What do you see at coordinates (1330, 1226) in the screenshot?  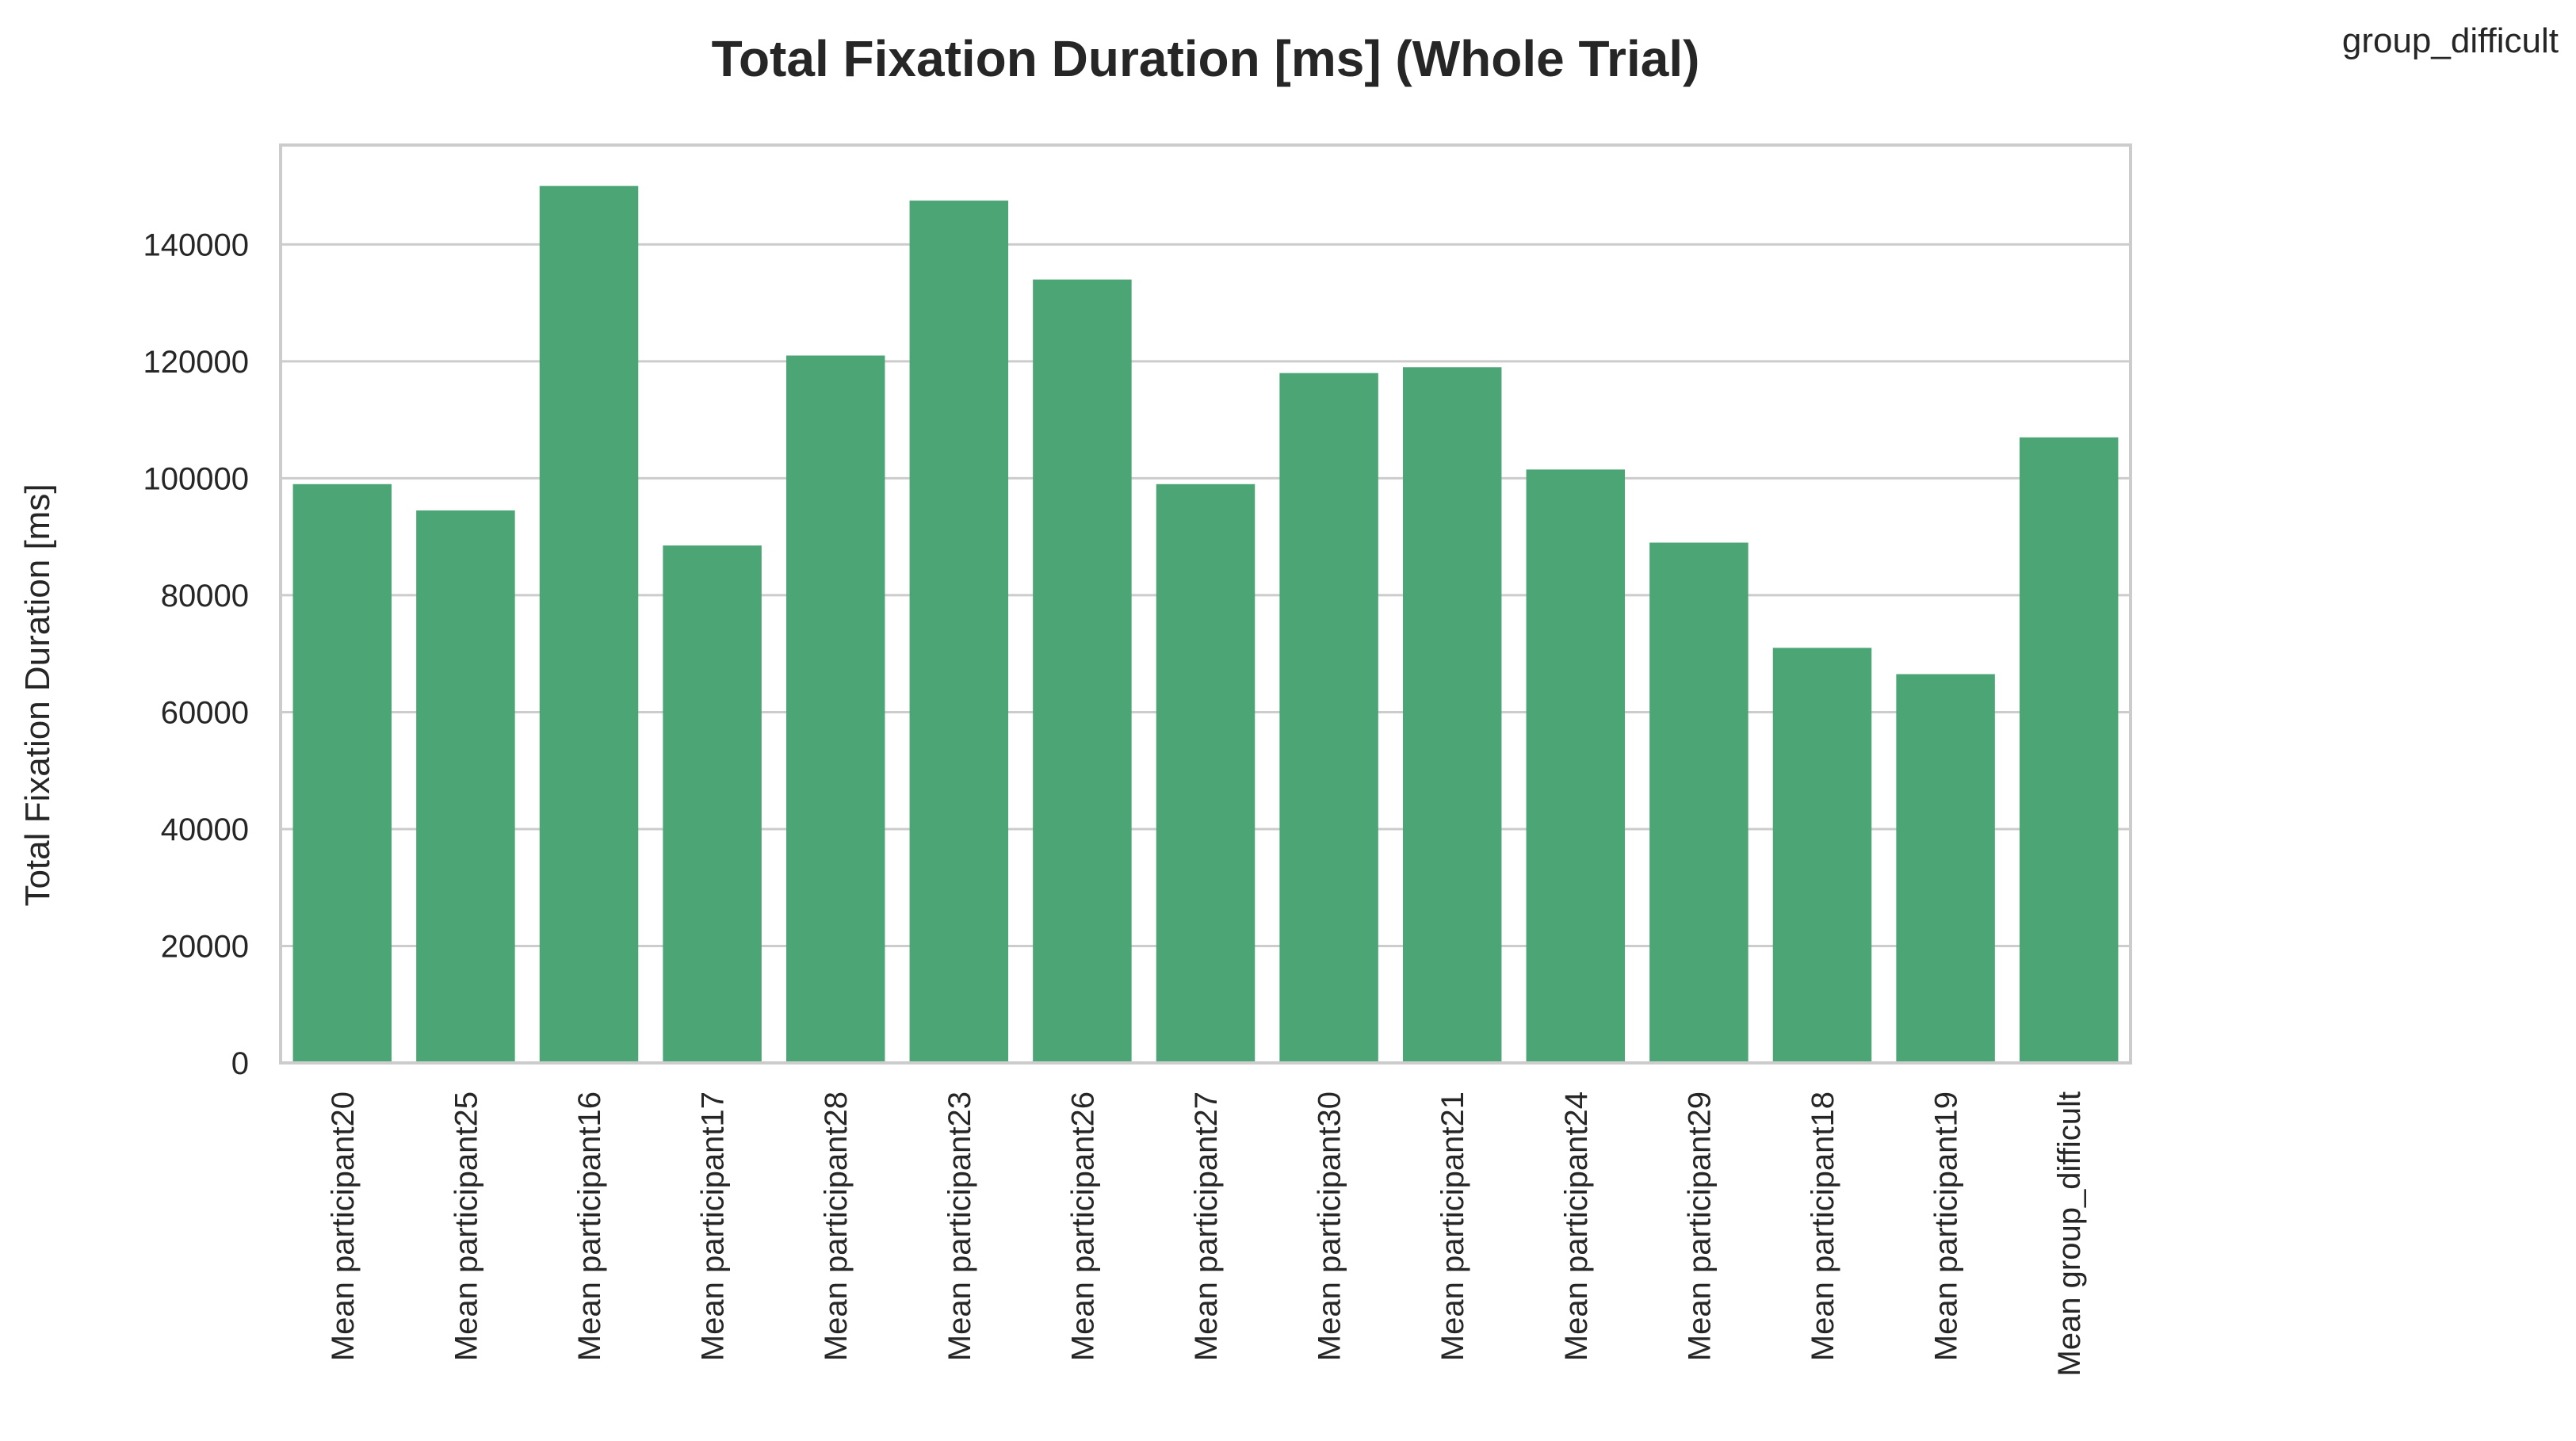 I see `x-tick-label: Mean participant30` at bounding box center [1330, 1226].